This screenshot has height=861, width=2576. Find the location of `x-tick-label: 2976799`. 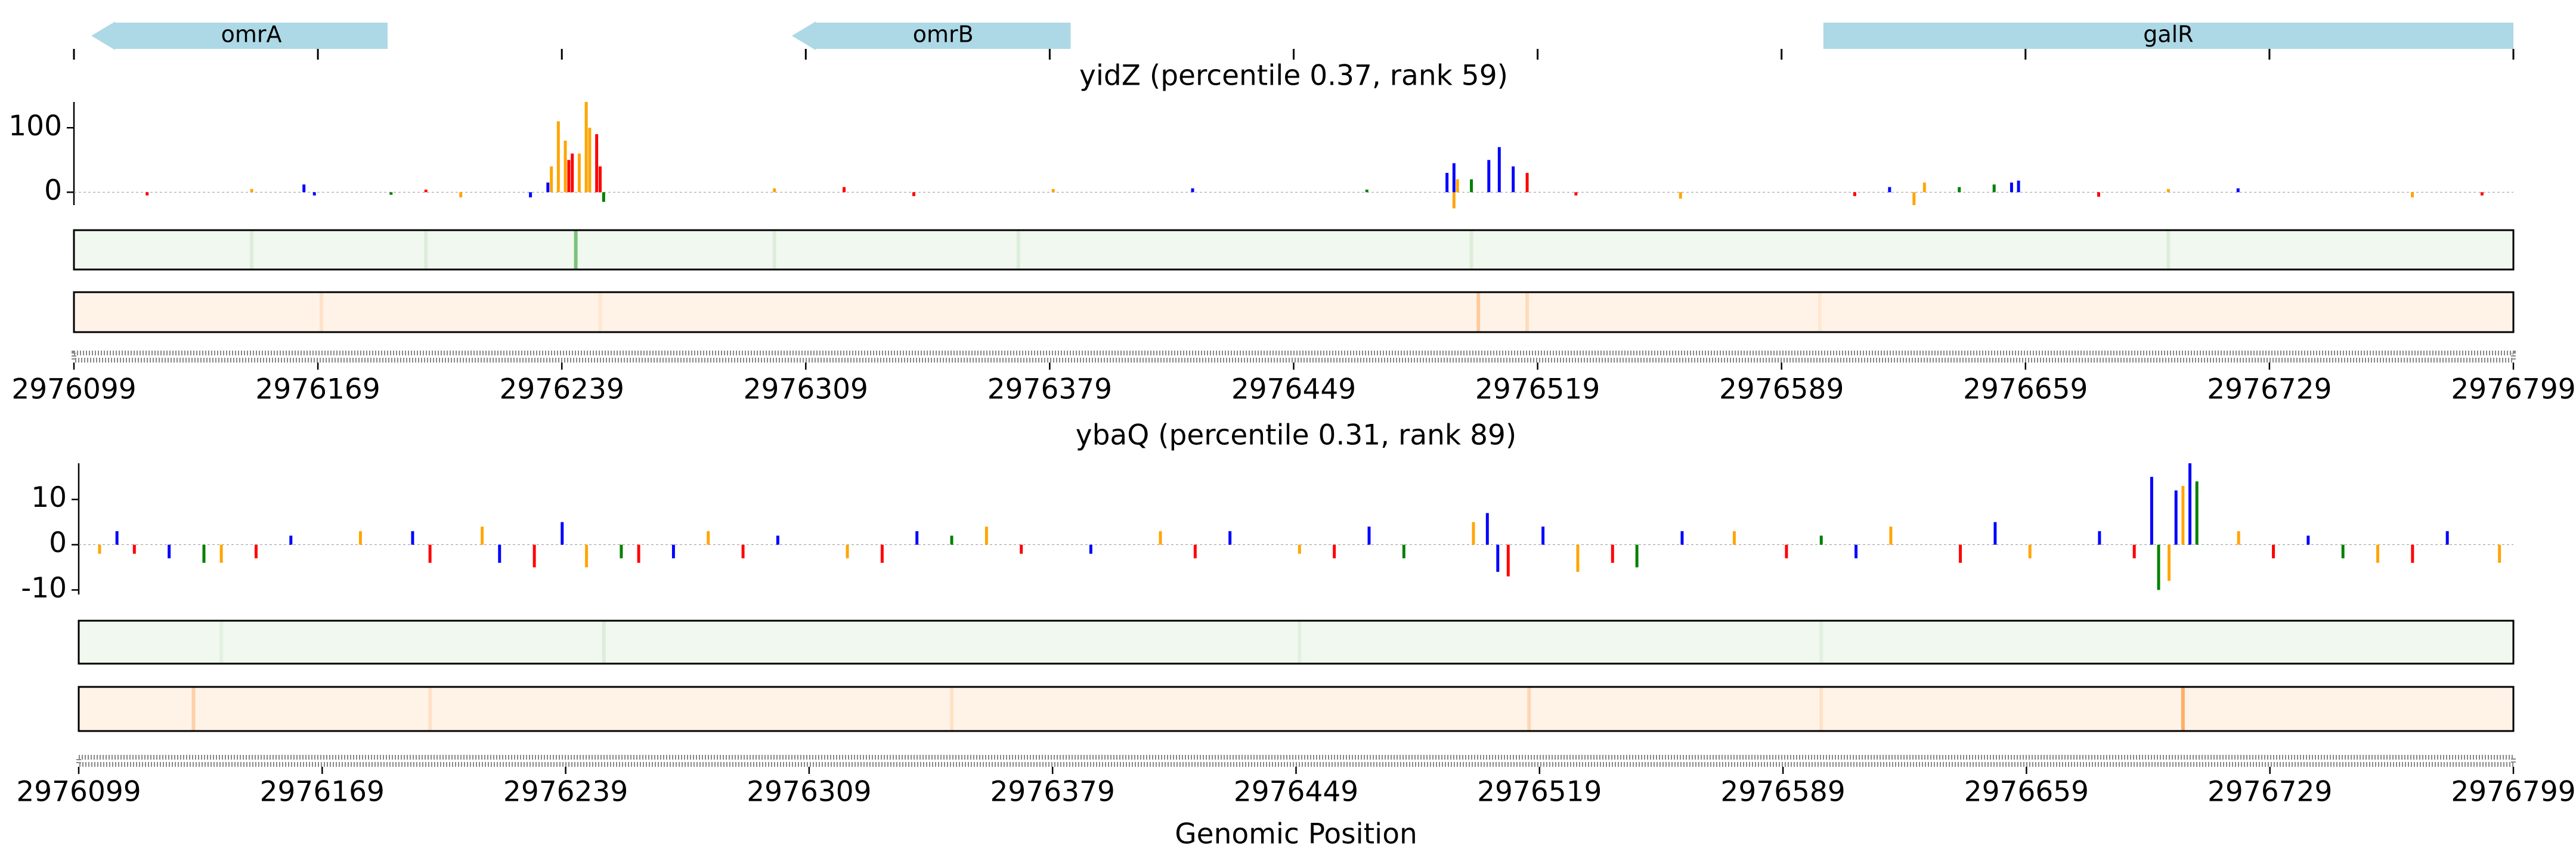

x-tick-label: 2976799 is located at coordinates (2513, 792).